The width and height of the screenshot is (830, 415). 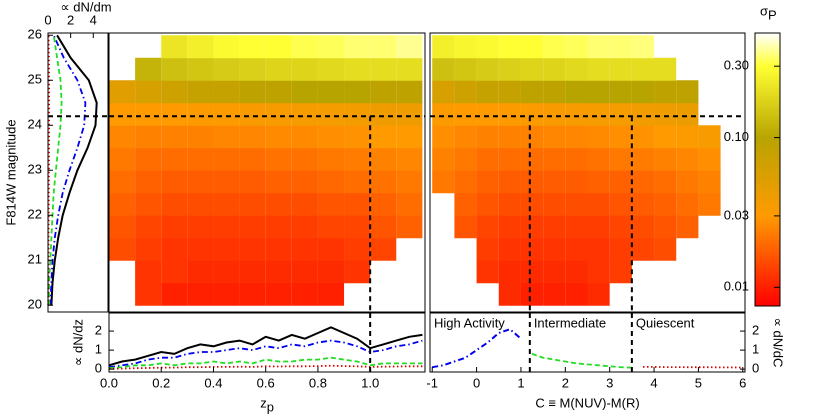 I want to click on colorbar-tick-label: 0.30, so click(x=736, y=65).